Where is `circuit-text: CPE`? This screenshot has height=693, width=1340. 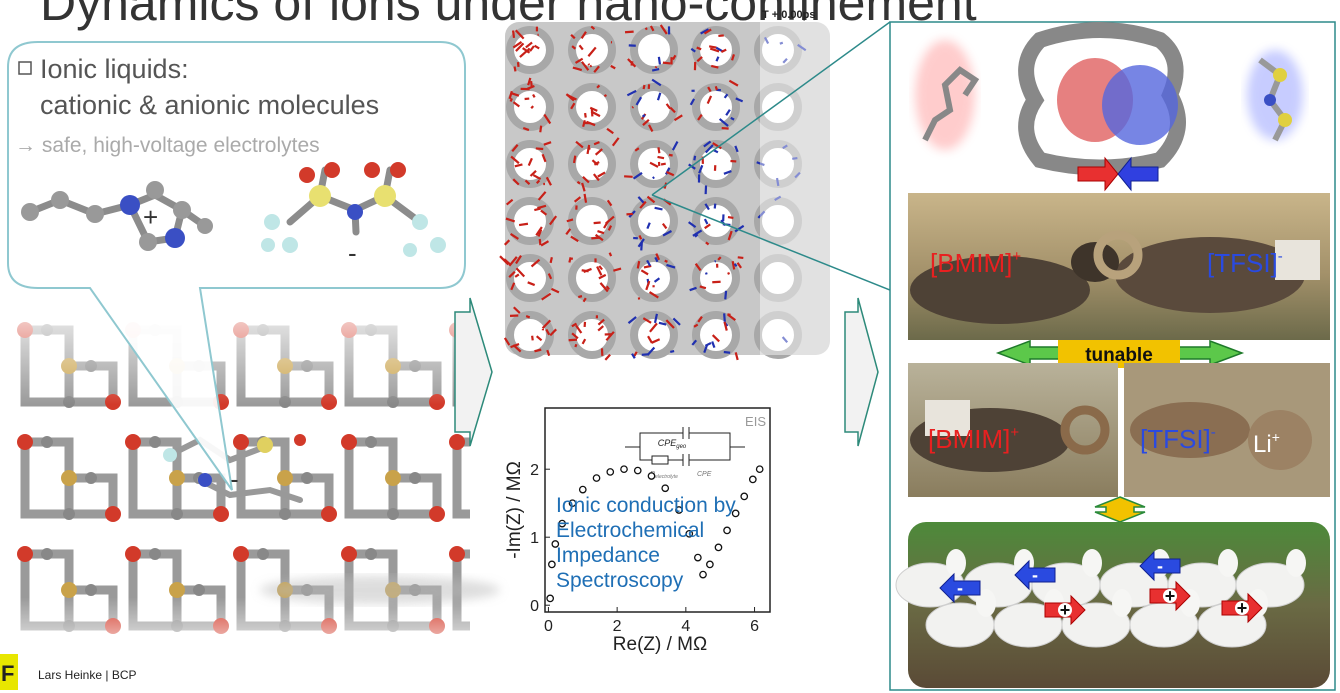 circuit-text: CPE is located at coordinates (668, 443).